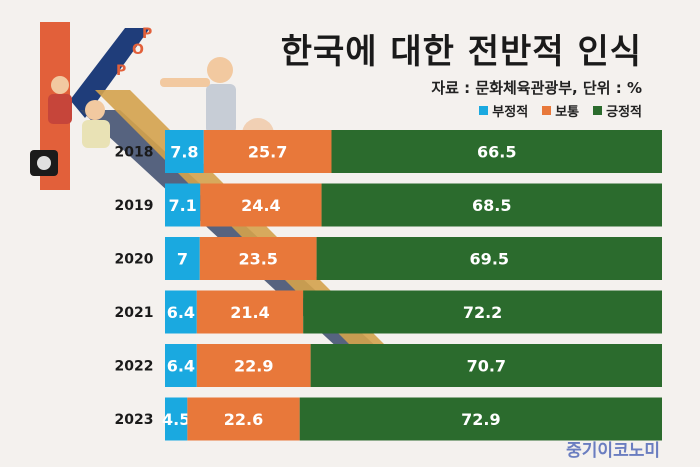  What do you see at coordinates (134, 206) in the screenshot?
I see `category-label-2019: 2019` at bounding box center [134, 206].